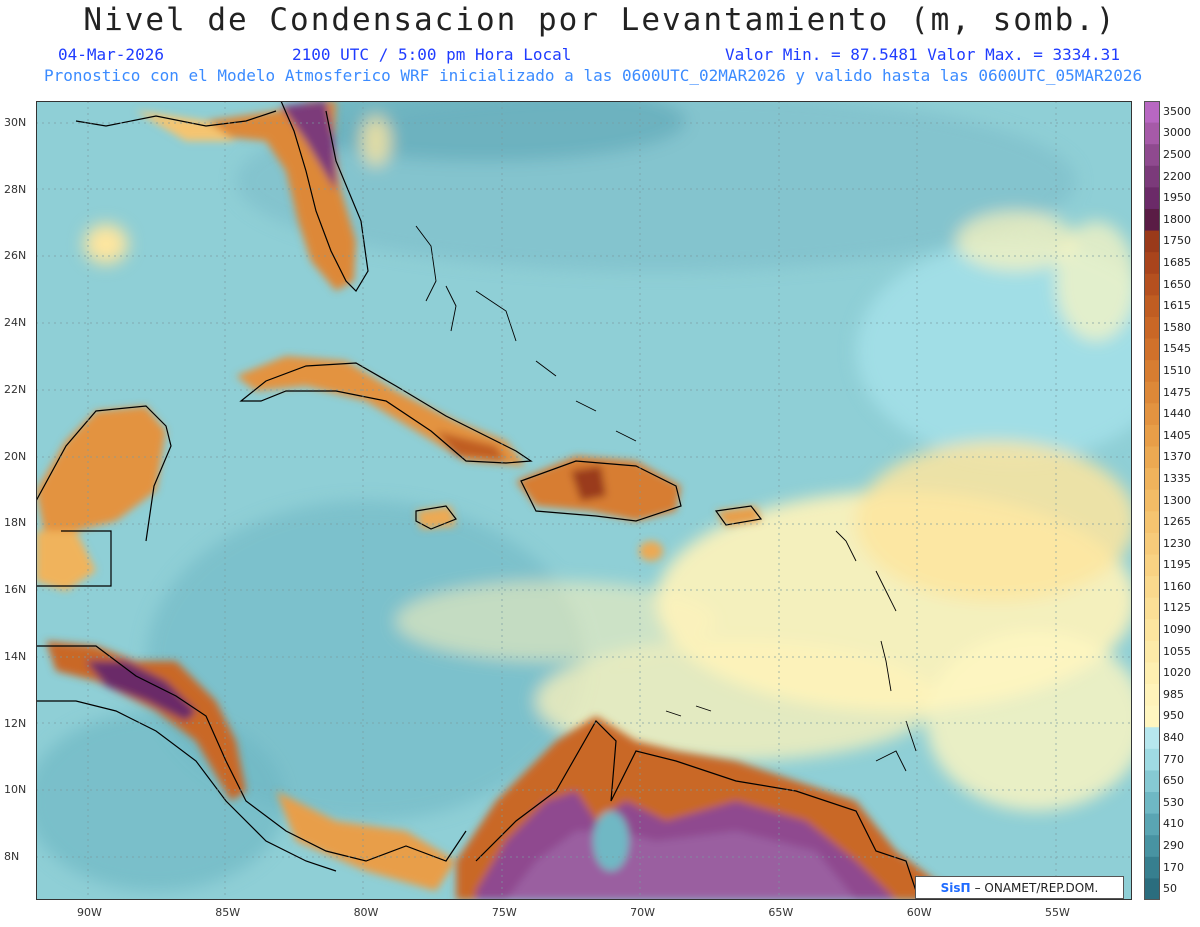 The image size is (1200, 927). What do you see at coordinates (1177, 522) in the screenshot?
I see `colorbar-level: 1265` at bounding box center [1177, 522].